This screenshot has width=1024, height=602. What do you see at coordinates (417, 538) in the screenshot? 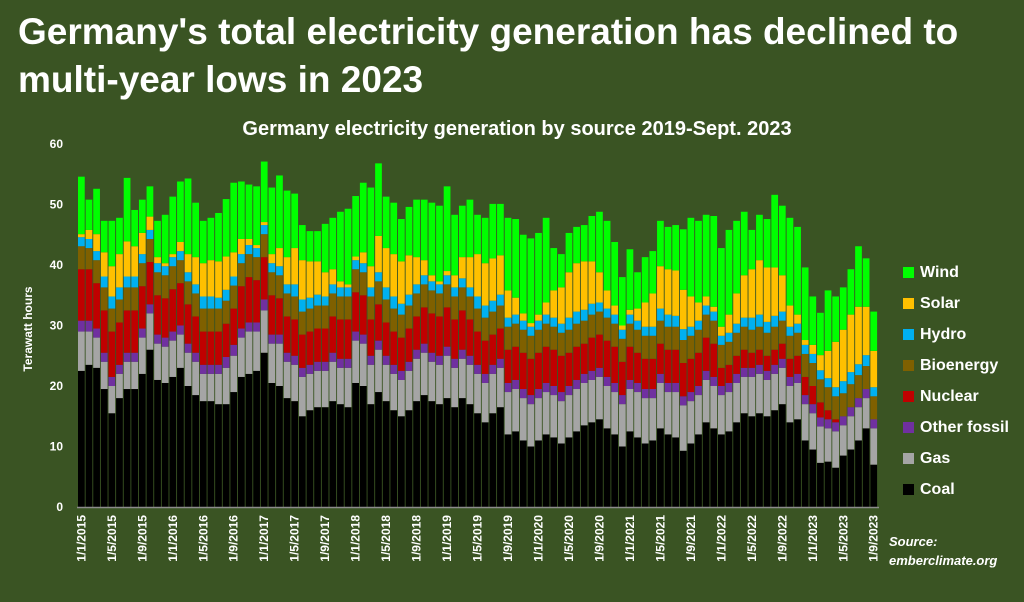
I see `x-tick-label: 1/9/2018` at bounding box center [417, 538].